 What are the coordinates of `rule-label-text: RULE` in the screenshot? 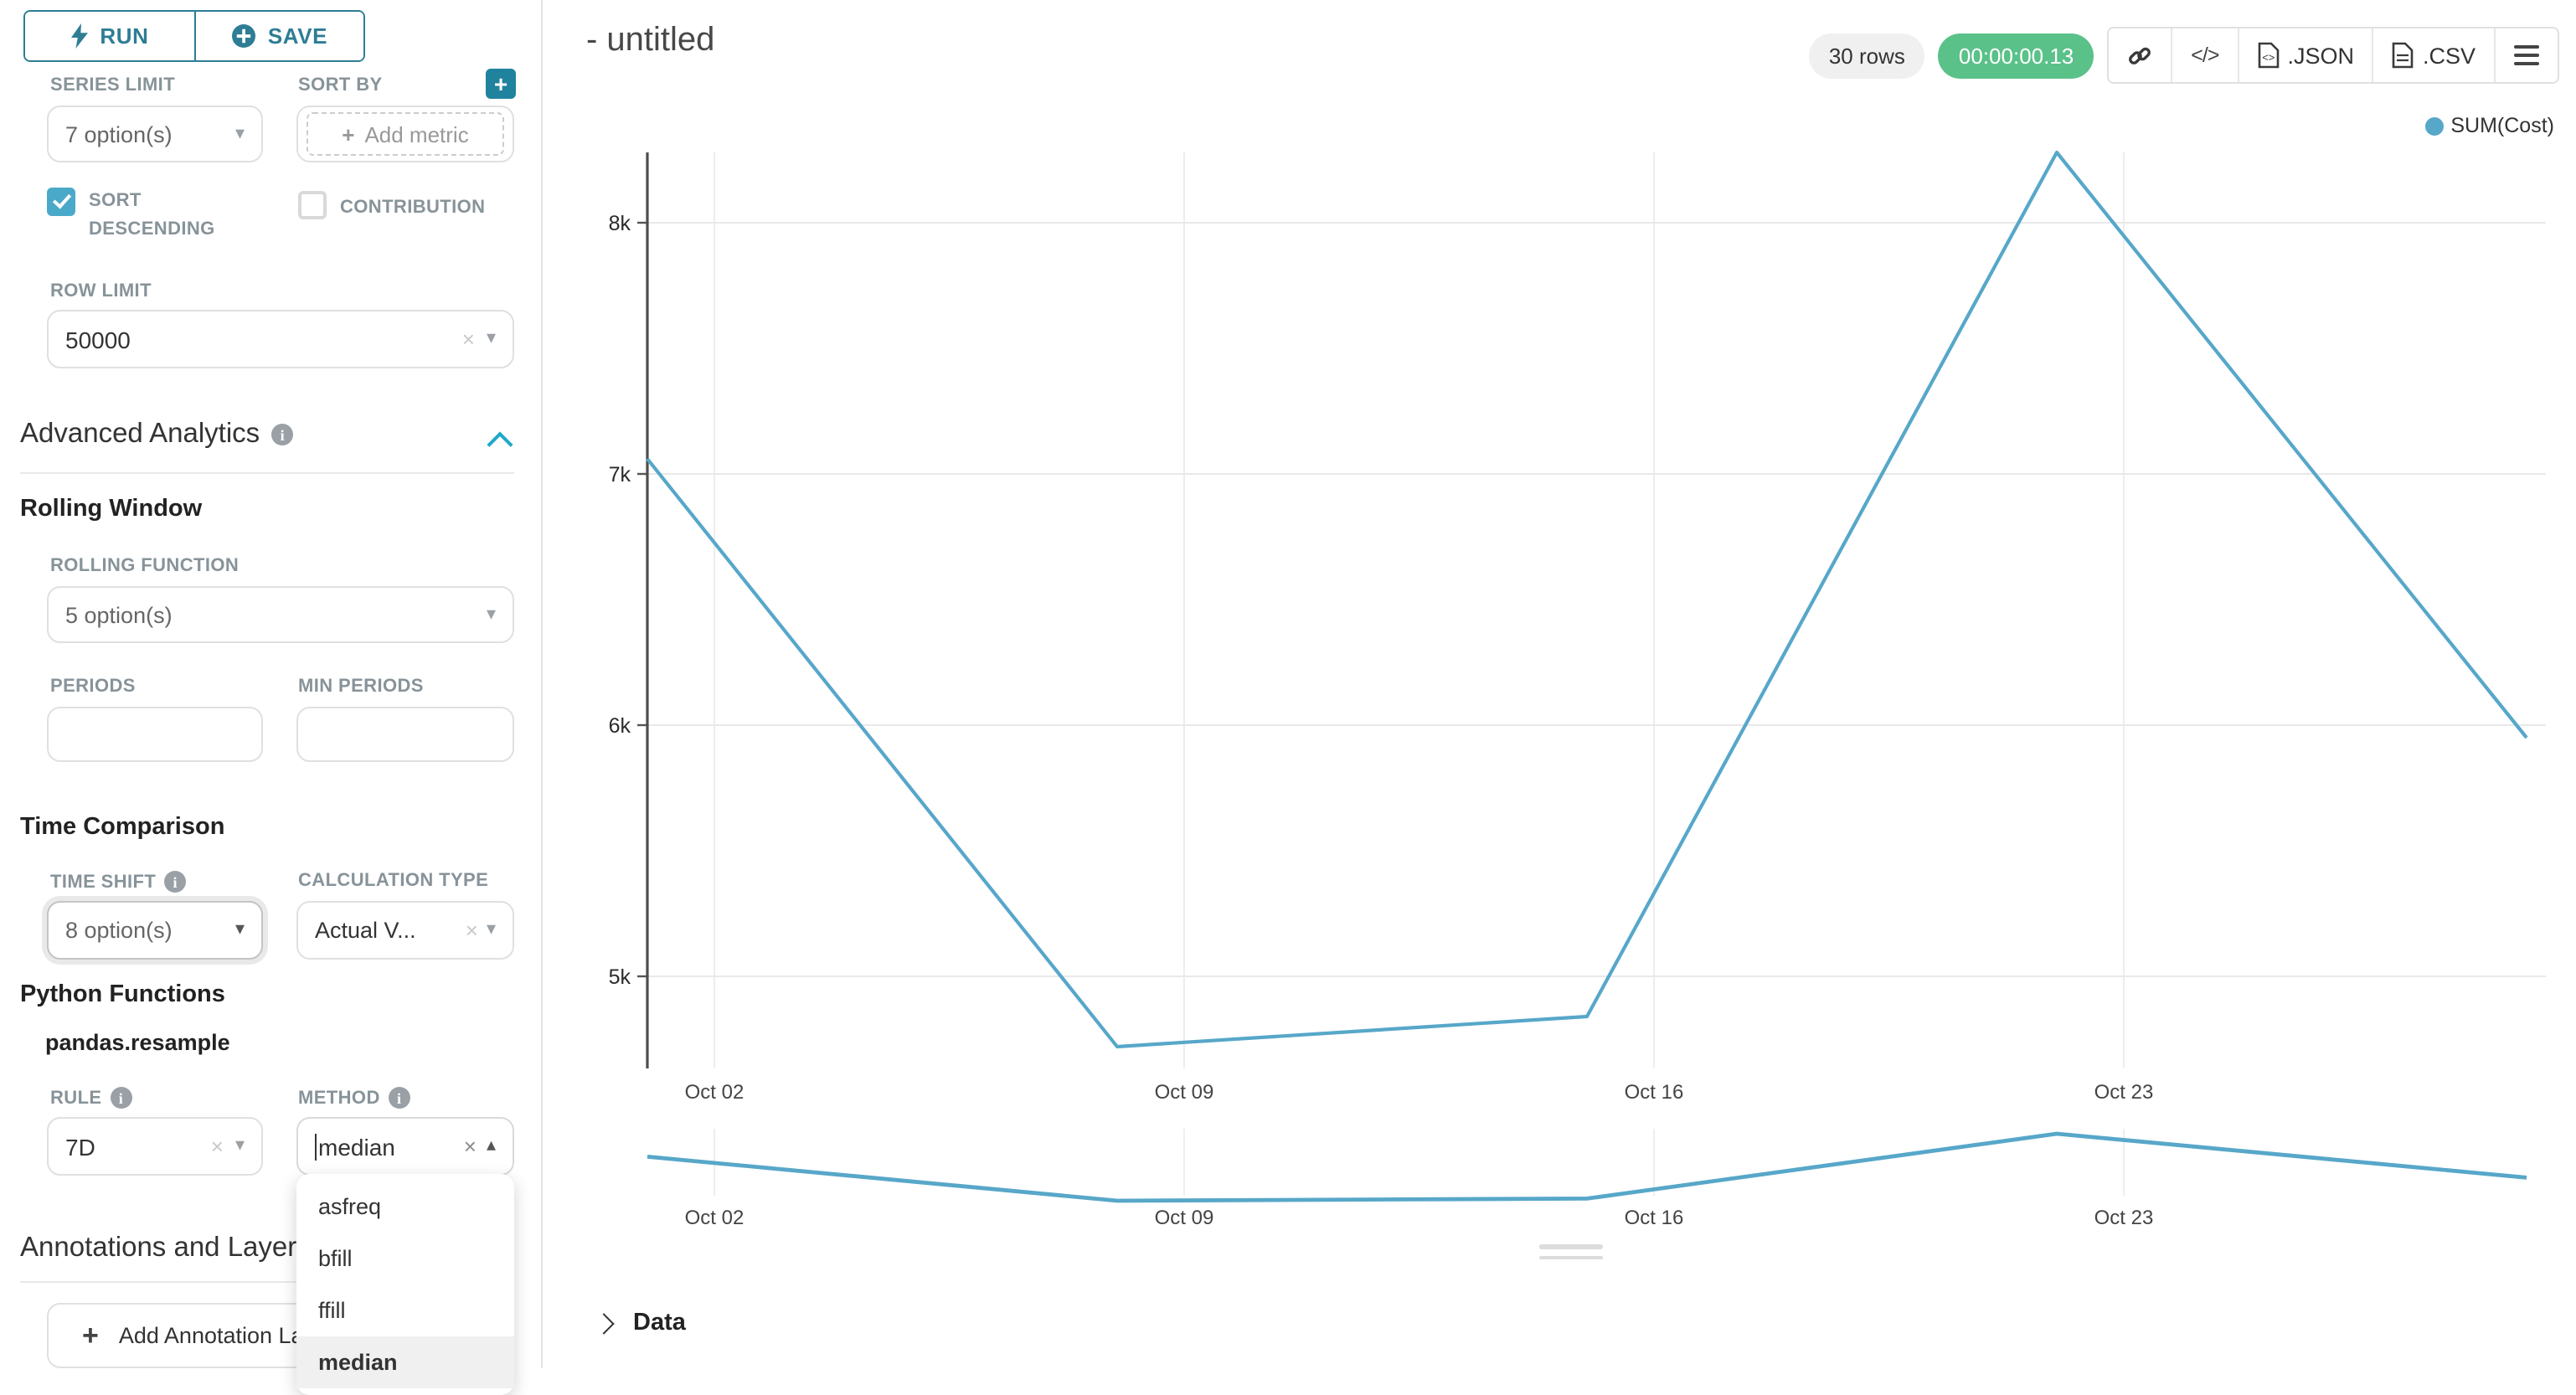 It's located at (76, 1098).